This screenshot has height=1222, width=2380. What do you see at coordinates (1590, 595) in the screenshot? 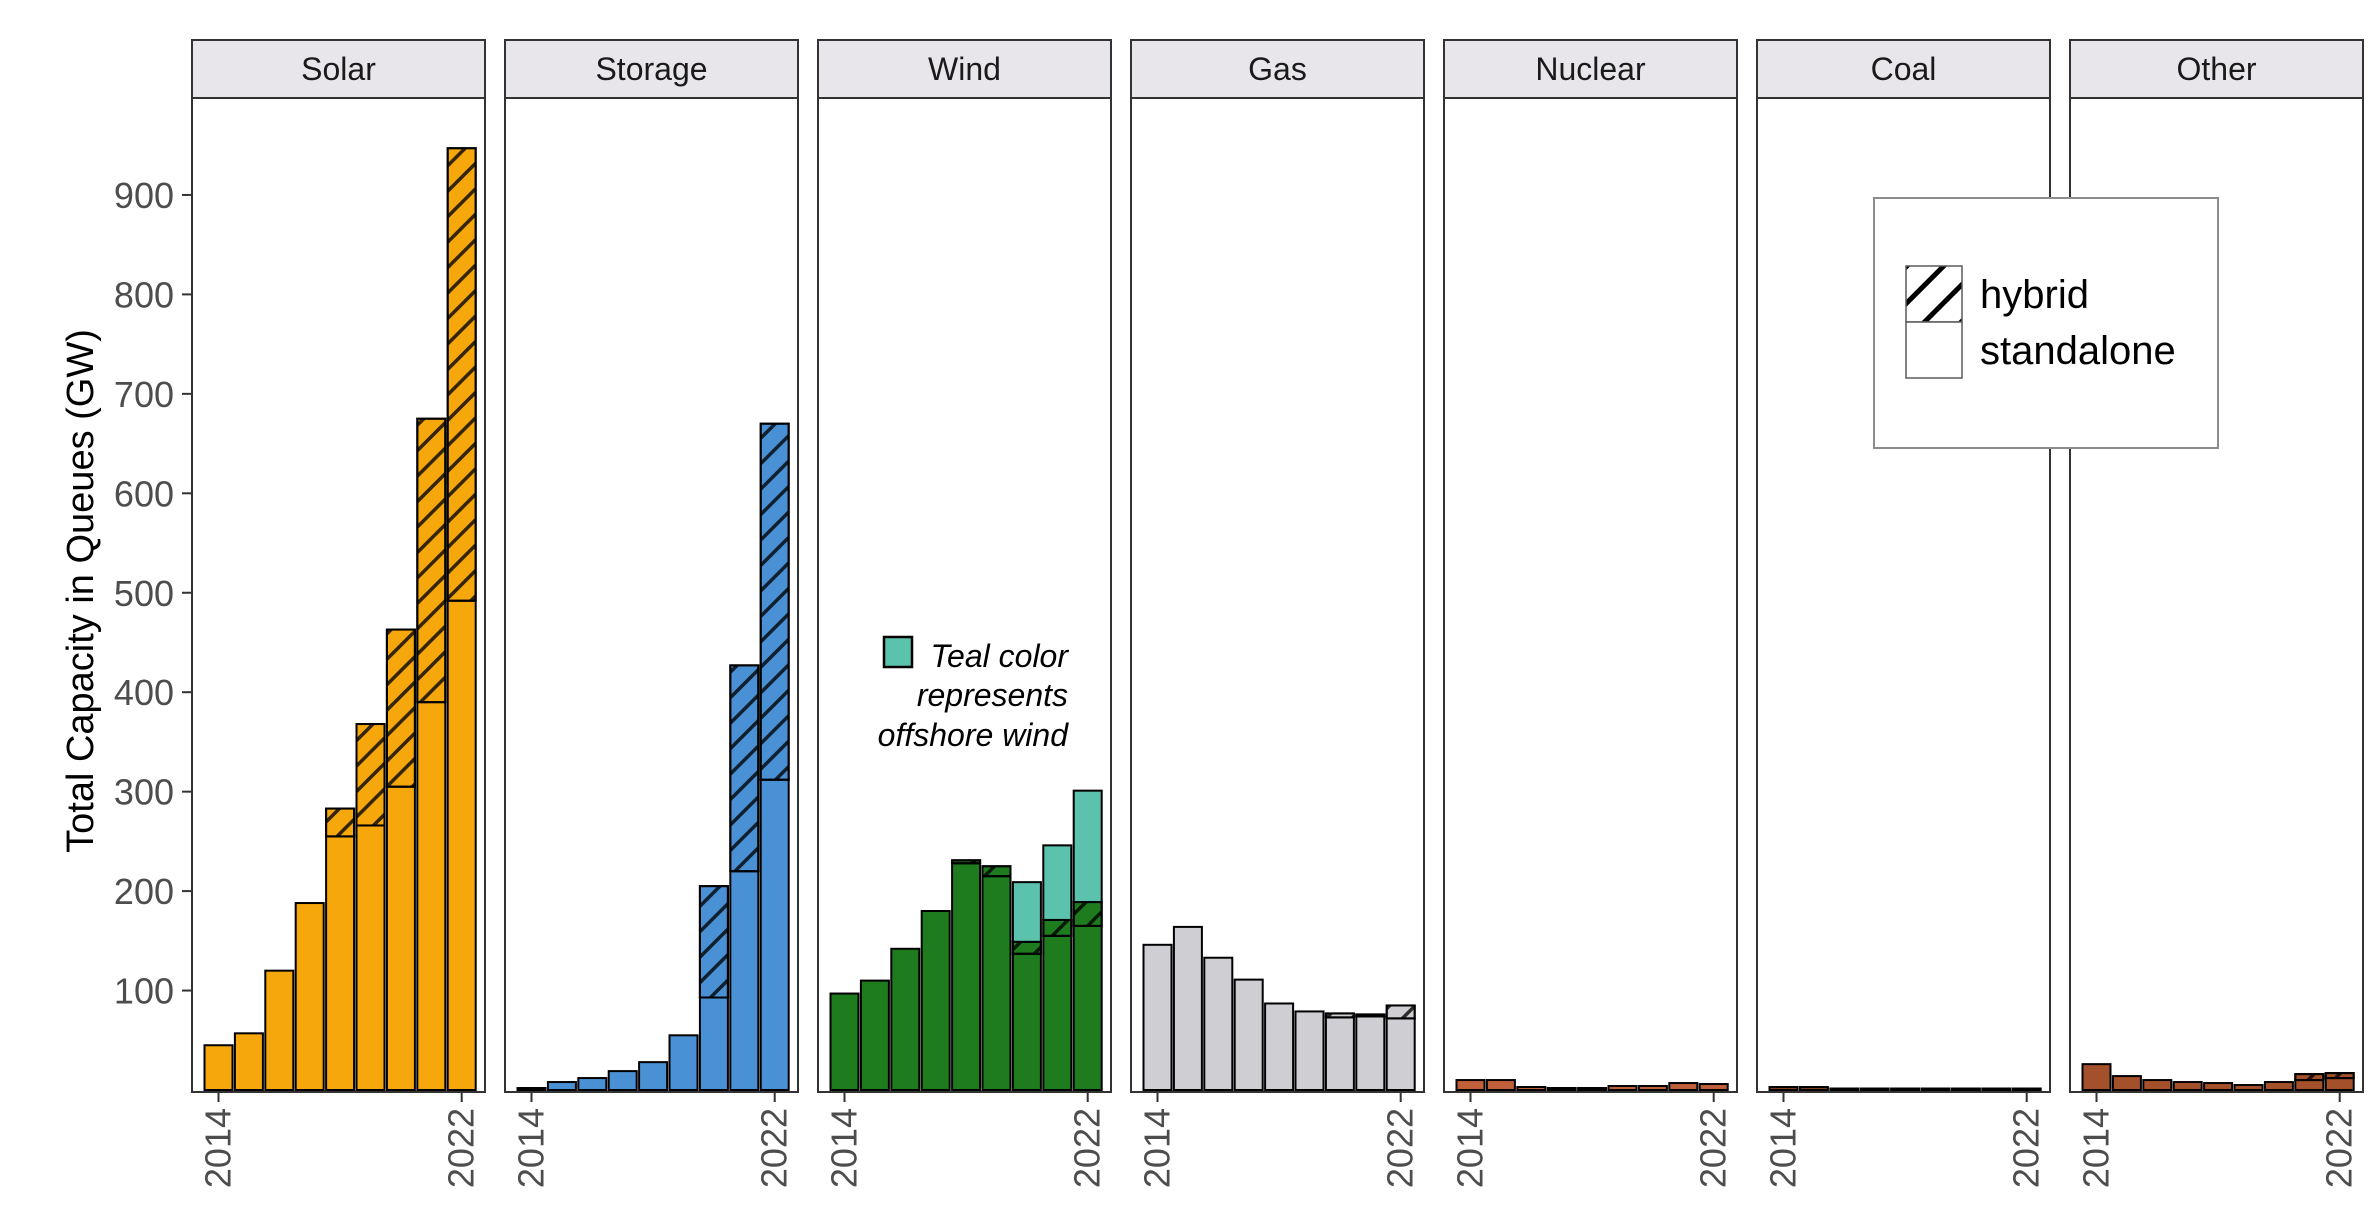
I see `facet-panel` at bounding box center [1590, 595].